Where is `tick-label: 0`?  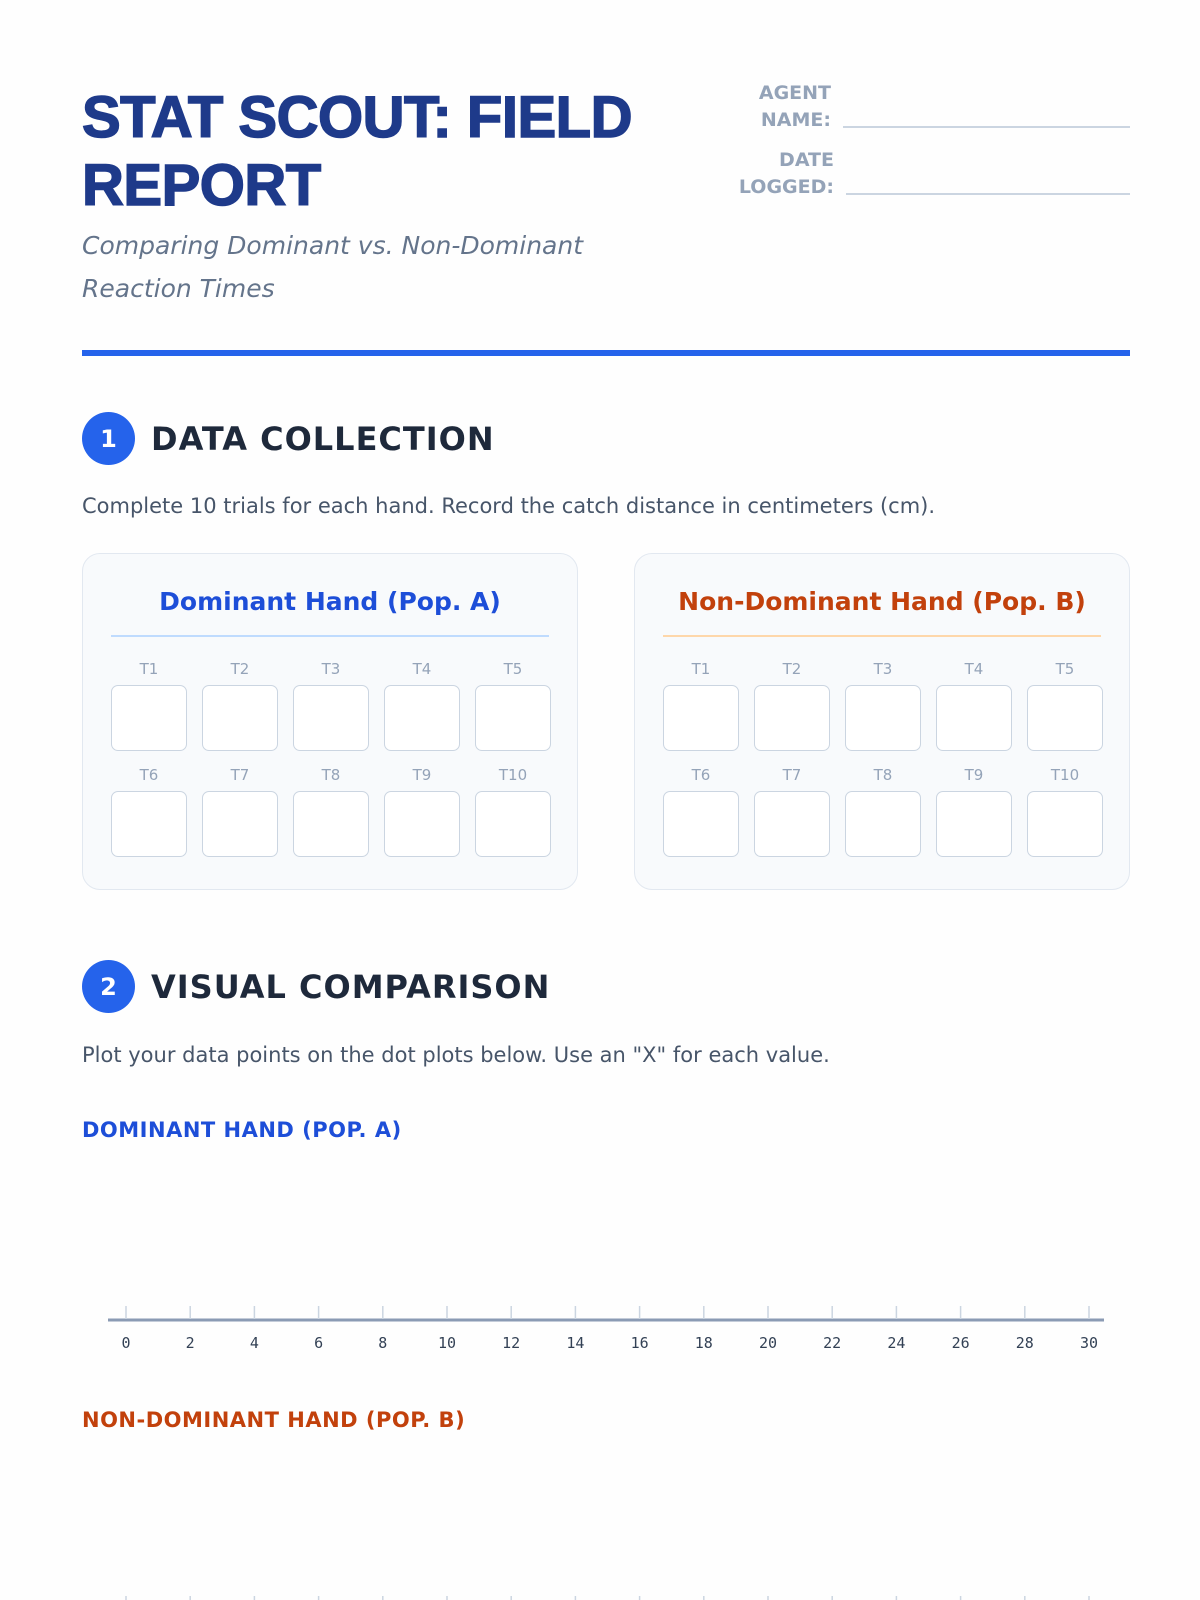 tick-label: 0 is located at coordinates (125, 1343).